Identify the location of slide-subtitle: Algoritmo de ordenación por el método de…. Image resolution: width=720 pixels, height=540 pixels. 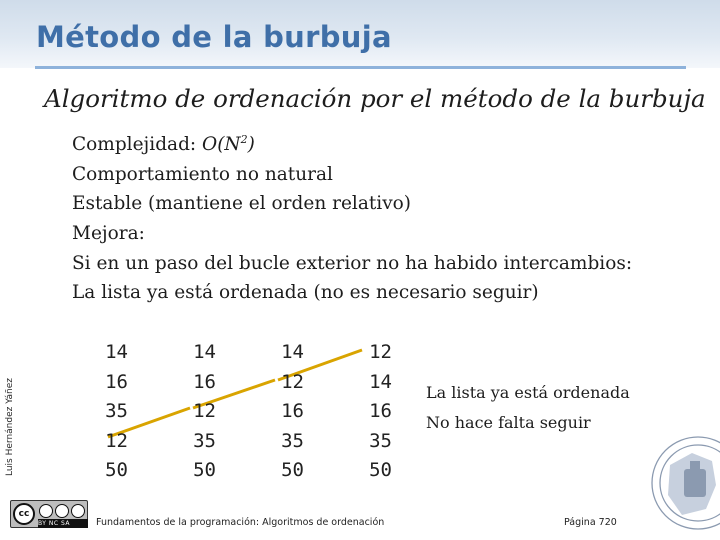
(375, 98).